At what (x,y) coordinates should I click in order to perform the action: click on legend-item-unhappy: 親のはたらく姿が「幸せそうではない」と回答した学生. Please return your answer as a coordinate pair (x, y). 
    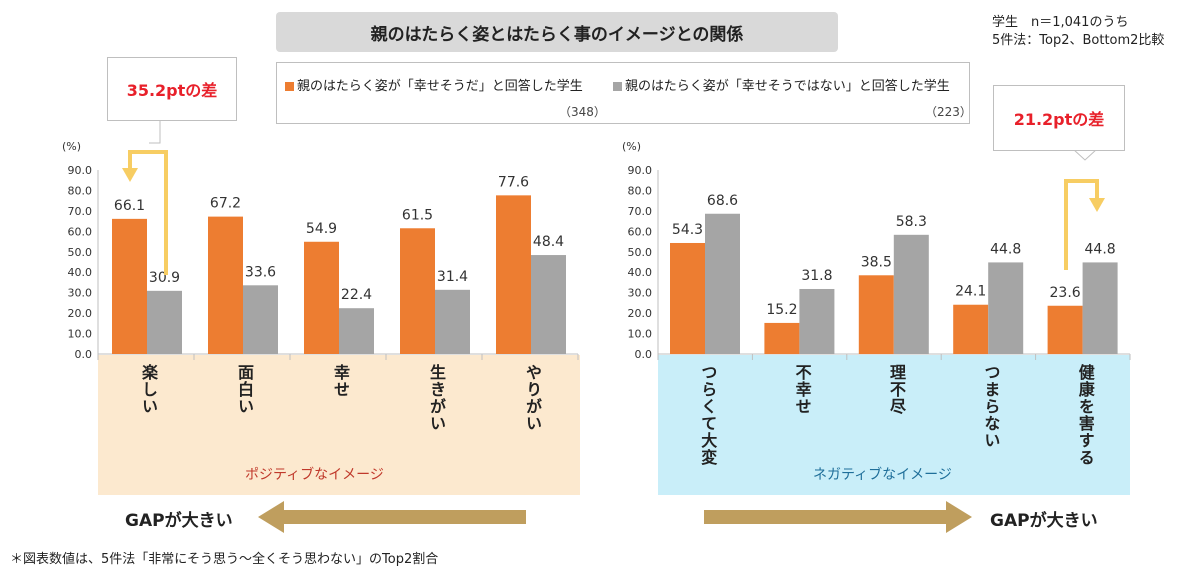
    Looking at the image, I should click on (781, 84).